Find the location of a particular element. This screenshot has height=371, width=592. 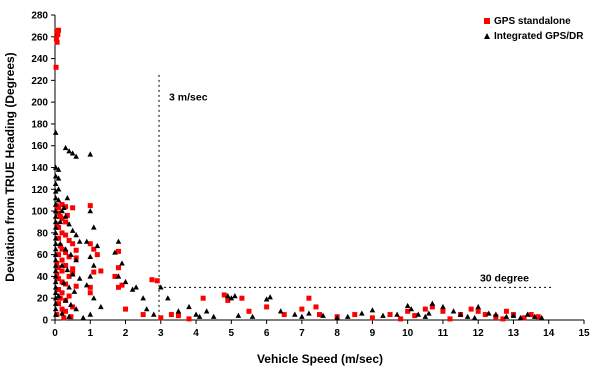

x-tick-label: 8 is located at coordinates (337, 333).